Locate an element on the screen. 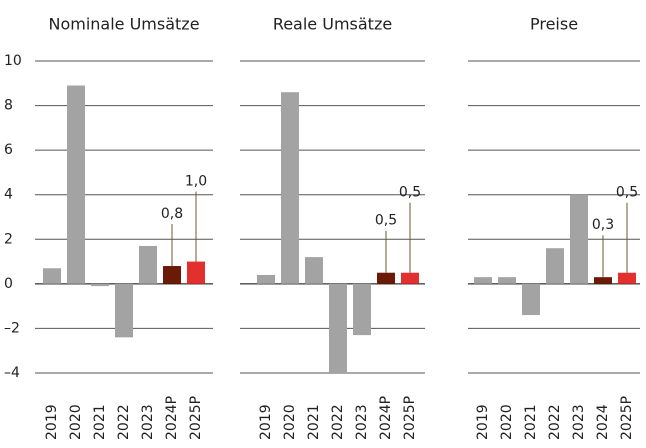 Image resolution: width=646 pixels, height=448 pixels. panel-title: Reale Umsätze is located at coordinates (332, 24).